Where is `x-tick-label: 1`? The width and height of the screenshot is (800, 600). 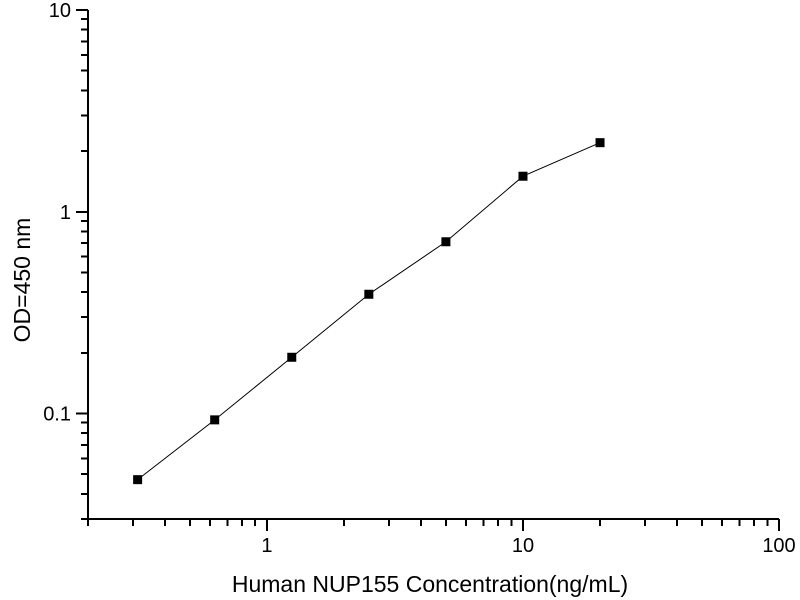 x-tick-label: 1 is located at coordinates (266, 546).